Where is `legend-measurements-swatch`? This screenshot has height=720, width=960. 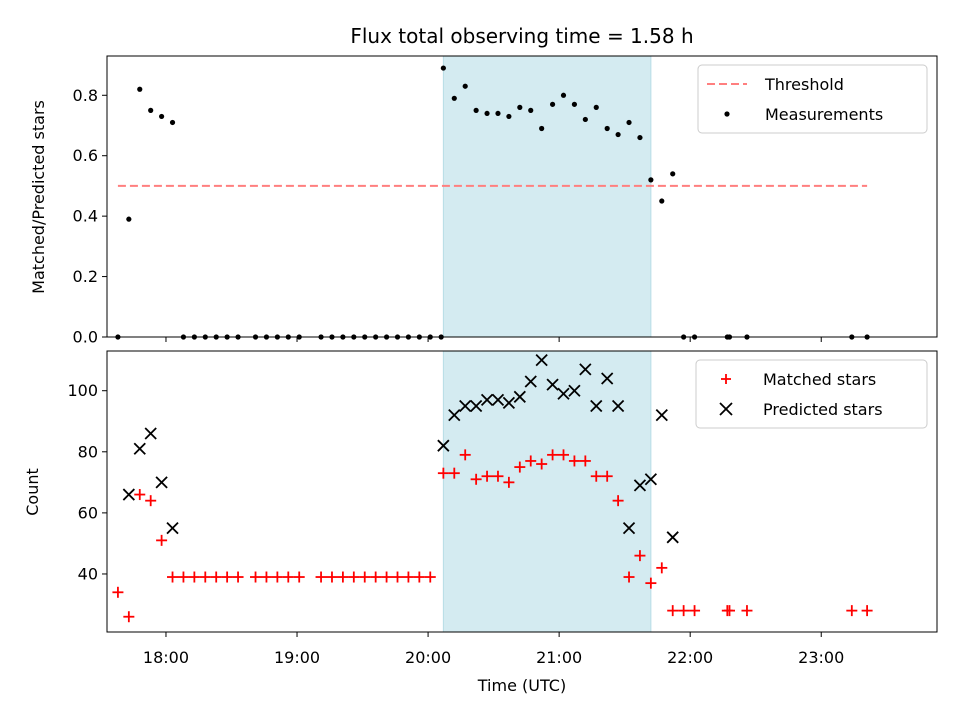 legend-measurements-swatch is located at coordinates (727, 114).